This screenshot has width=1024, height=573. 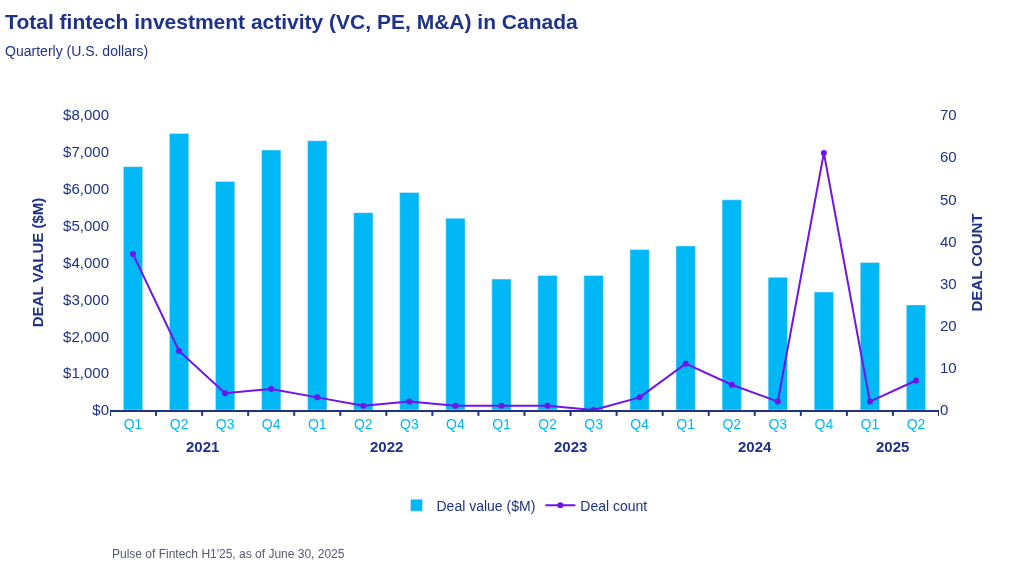 I want to click on text: 2024, so click(x=755, y=446).